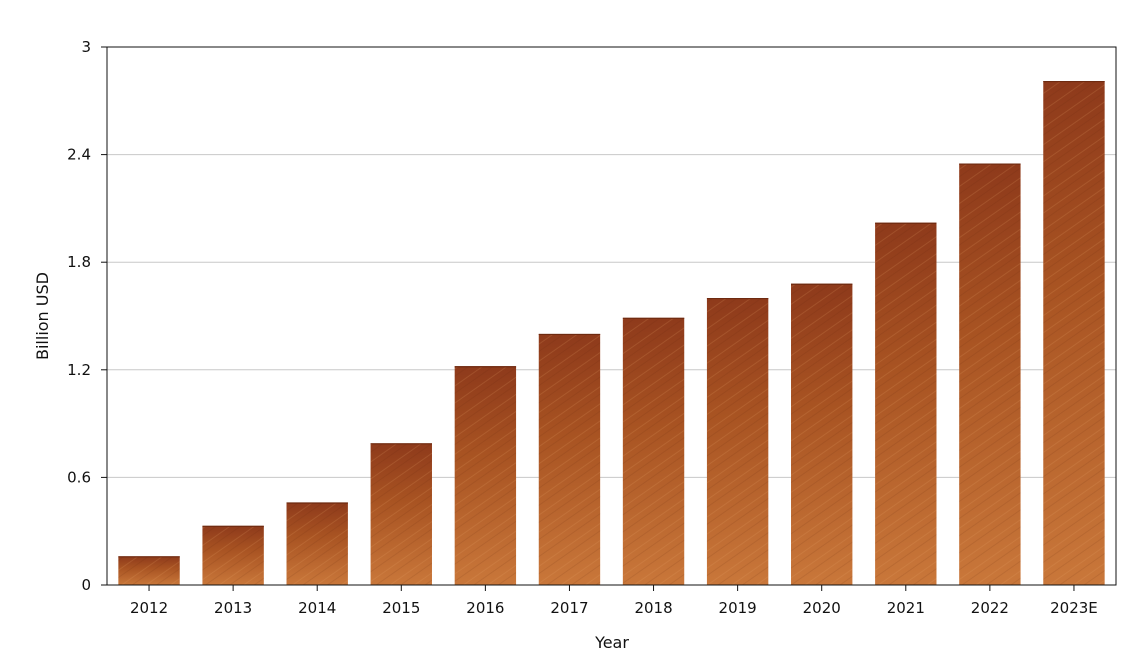 This screenshot has width=1137, height=663. Describe the element at coordinates (87, 316) in the screenshot. I see `y-axis-ticks: 0 0.6 1.2 1.8 2.4 3` at that location.